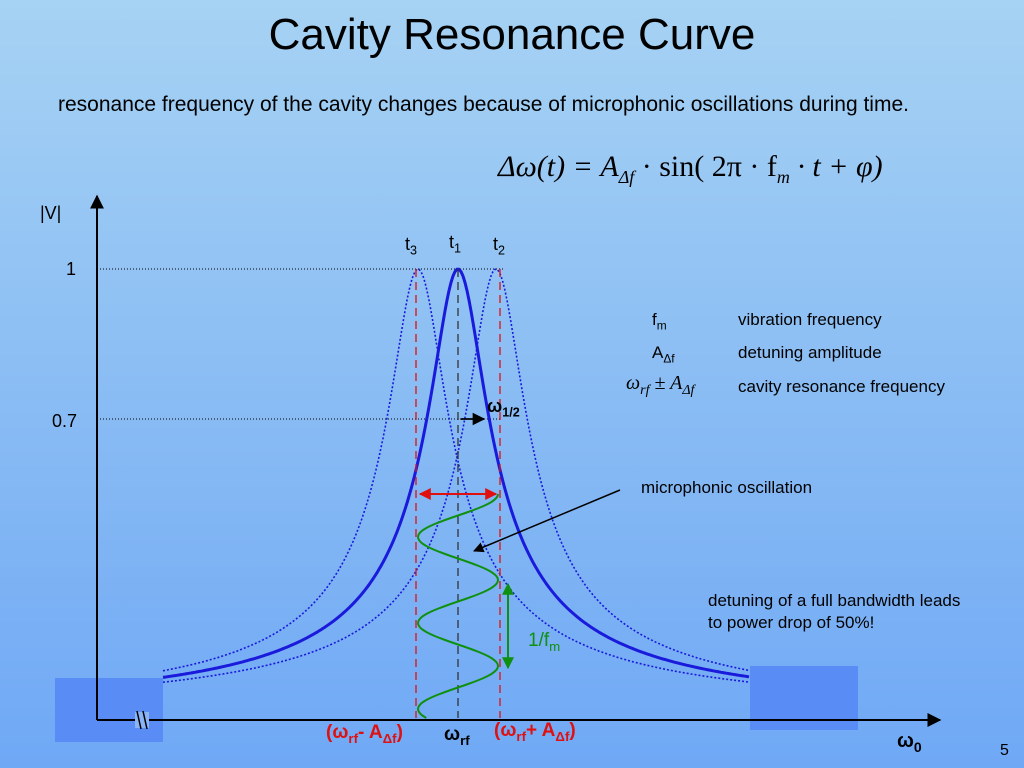 The height and width of the screenshot is (768, 1024). I want to click on legend-sym-fm: fm, so click(659, 321).